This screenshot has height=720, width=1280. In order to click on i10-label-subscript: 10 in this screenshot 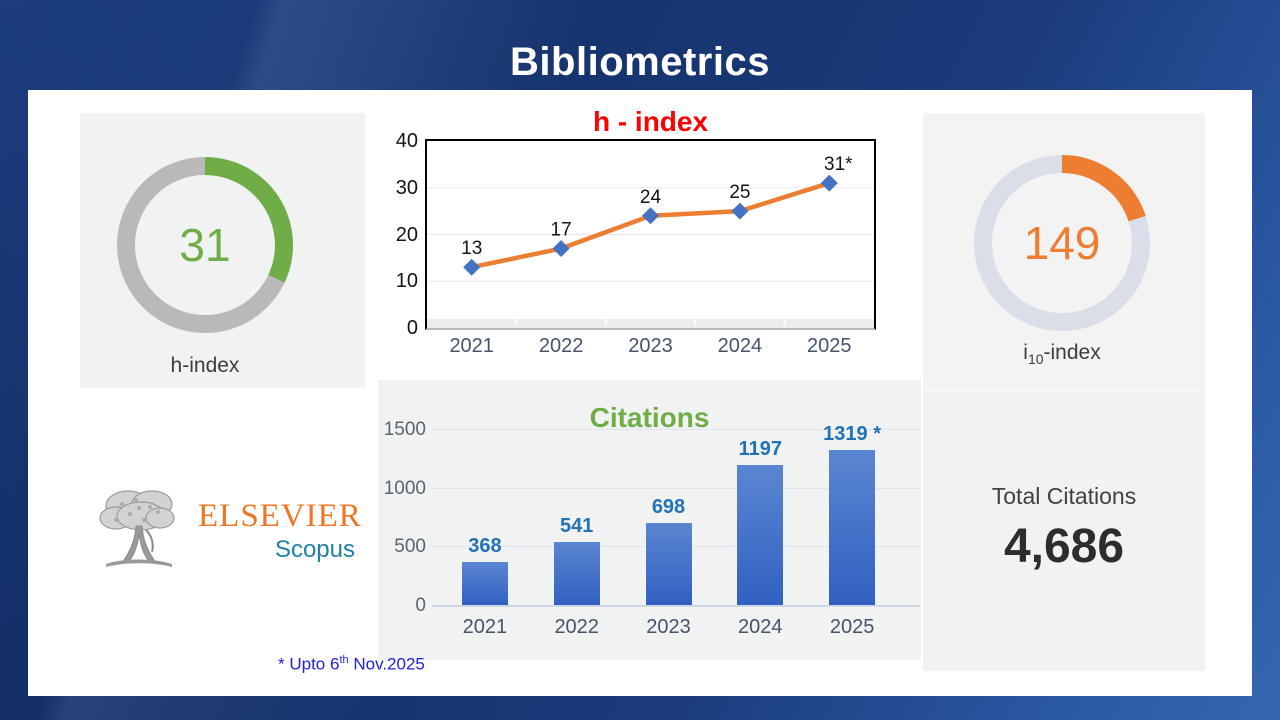, I will do `click(1035, 359)`.